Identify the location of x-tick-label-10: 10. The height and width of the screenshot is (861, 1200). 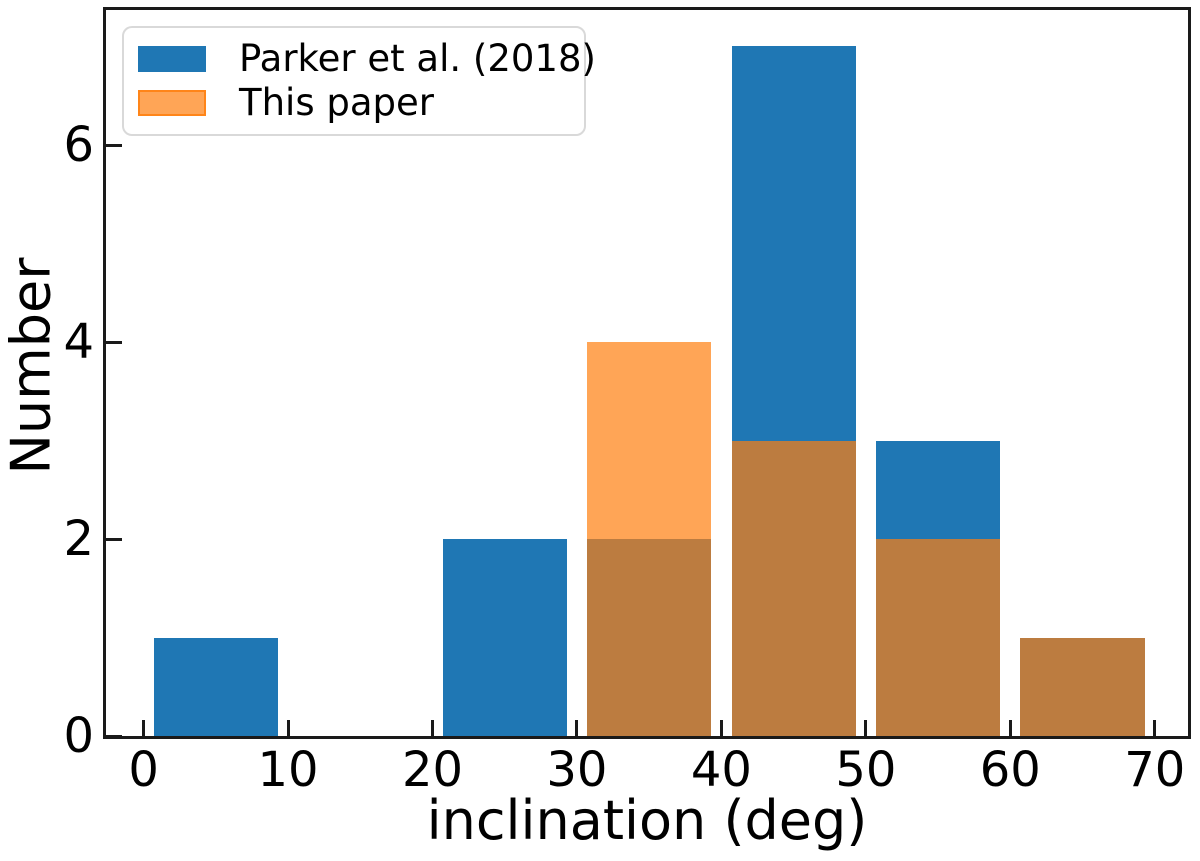
(288, 770).